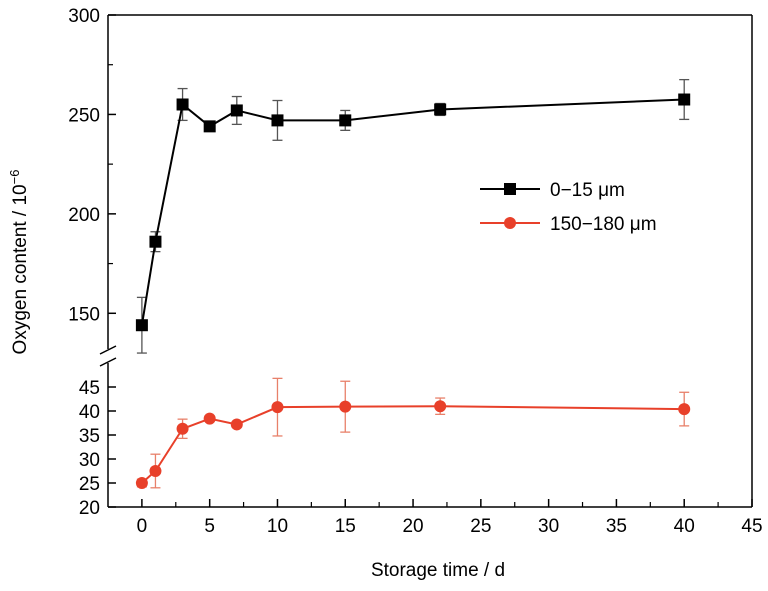 The width and height of the screenshot is (768, 591). Describe the element at coordinates (413, 444) in the screenshot. I see `series-line` at that location.